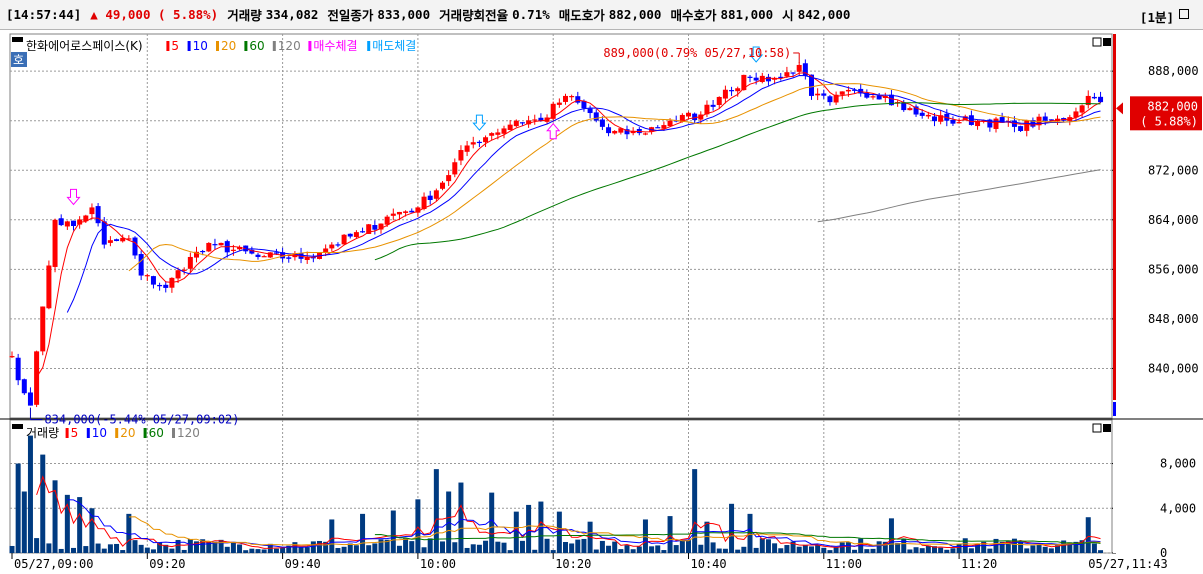  What do you see at coordinates (256, 46) in the screenshot?
I see `price-legend-item: 60` at bounding box center [256, 46].